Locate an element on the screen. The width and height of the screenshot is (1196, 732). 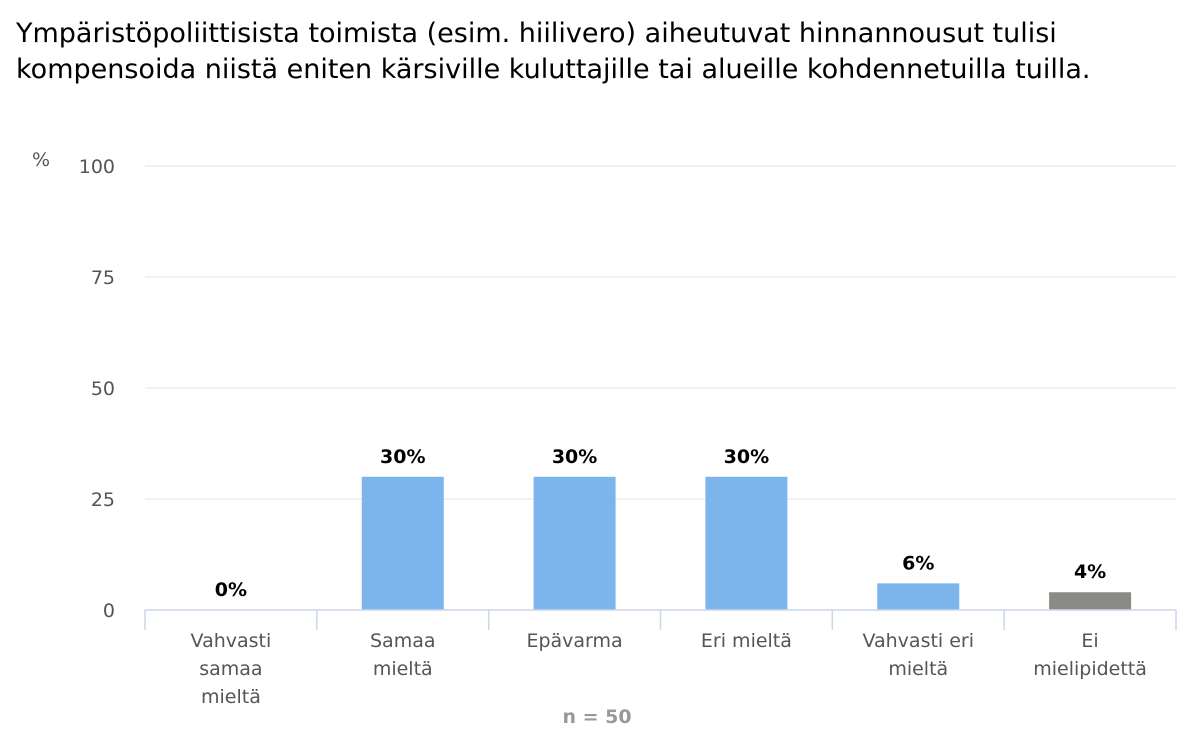
category-label-line: Vahvasti eri is located at coordinates (918, 641).